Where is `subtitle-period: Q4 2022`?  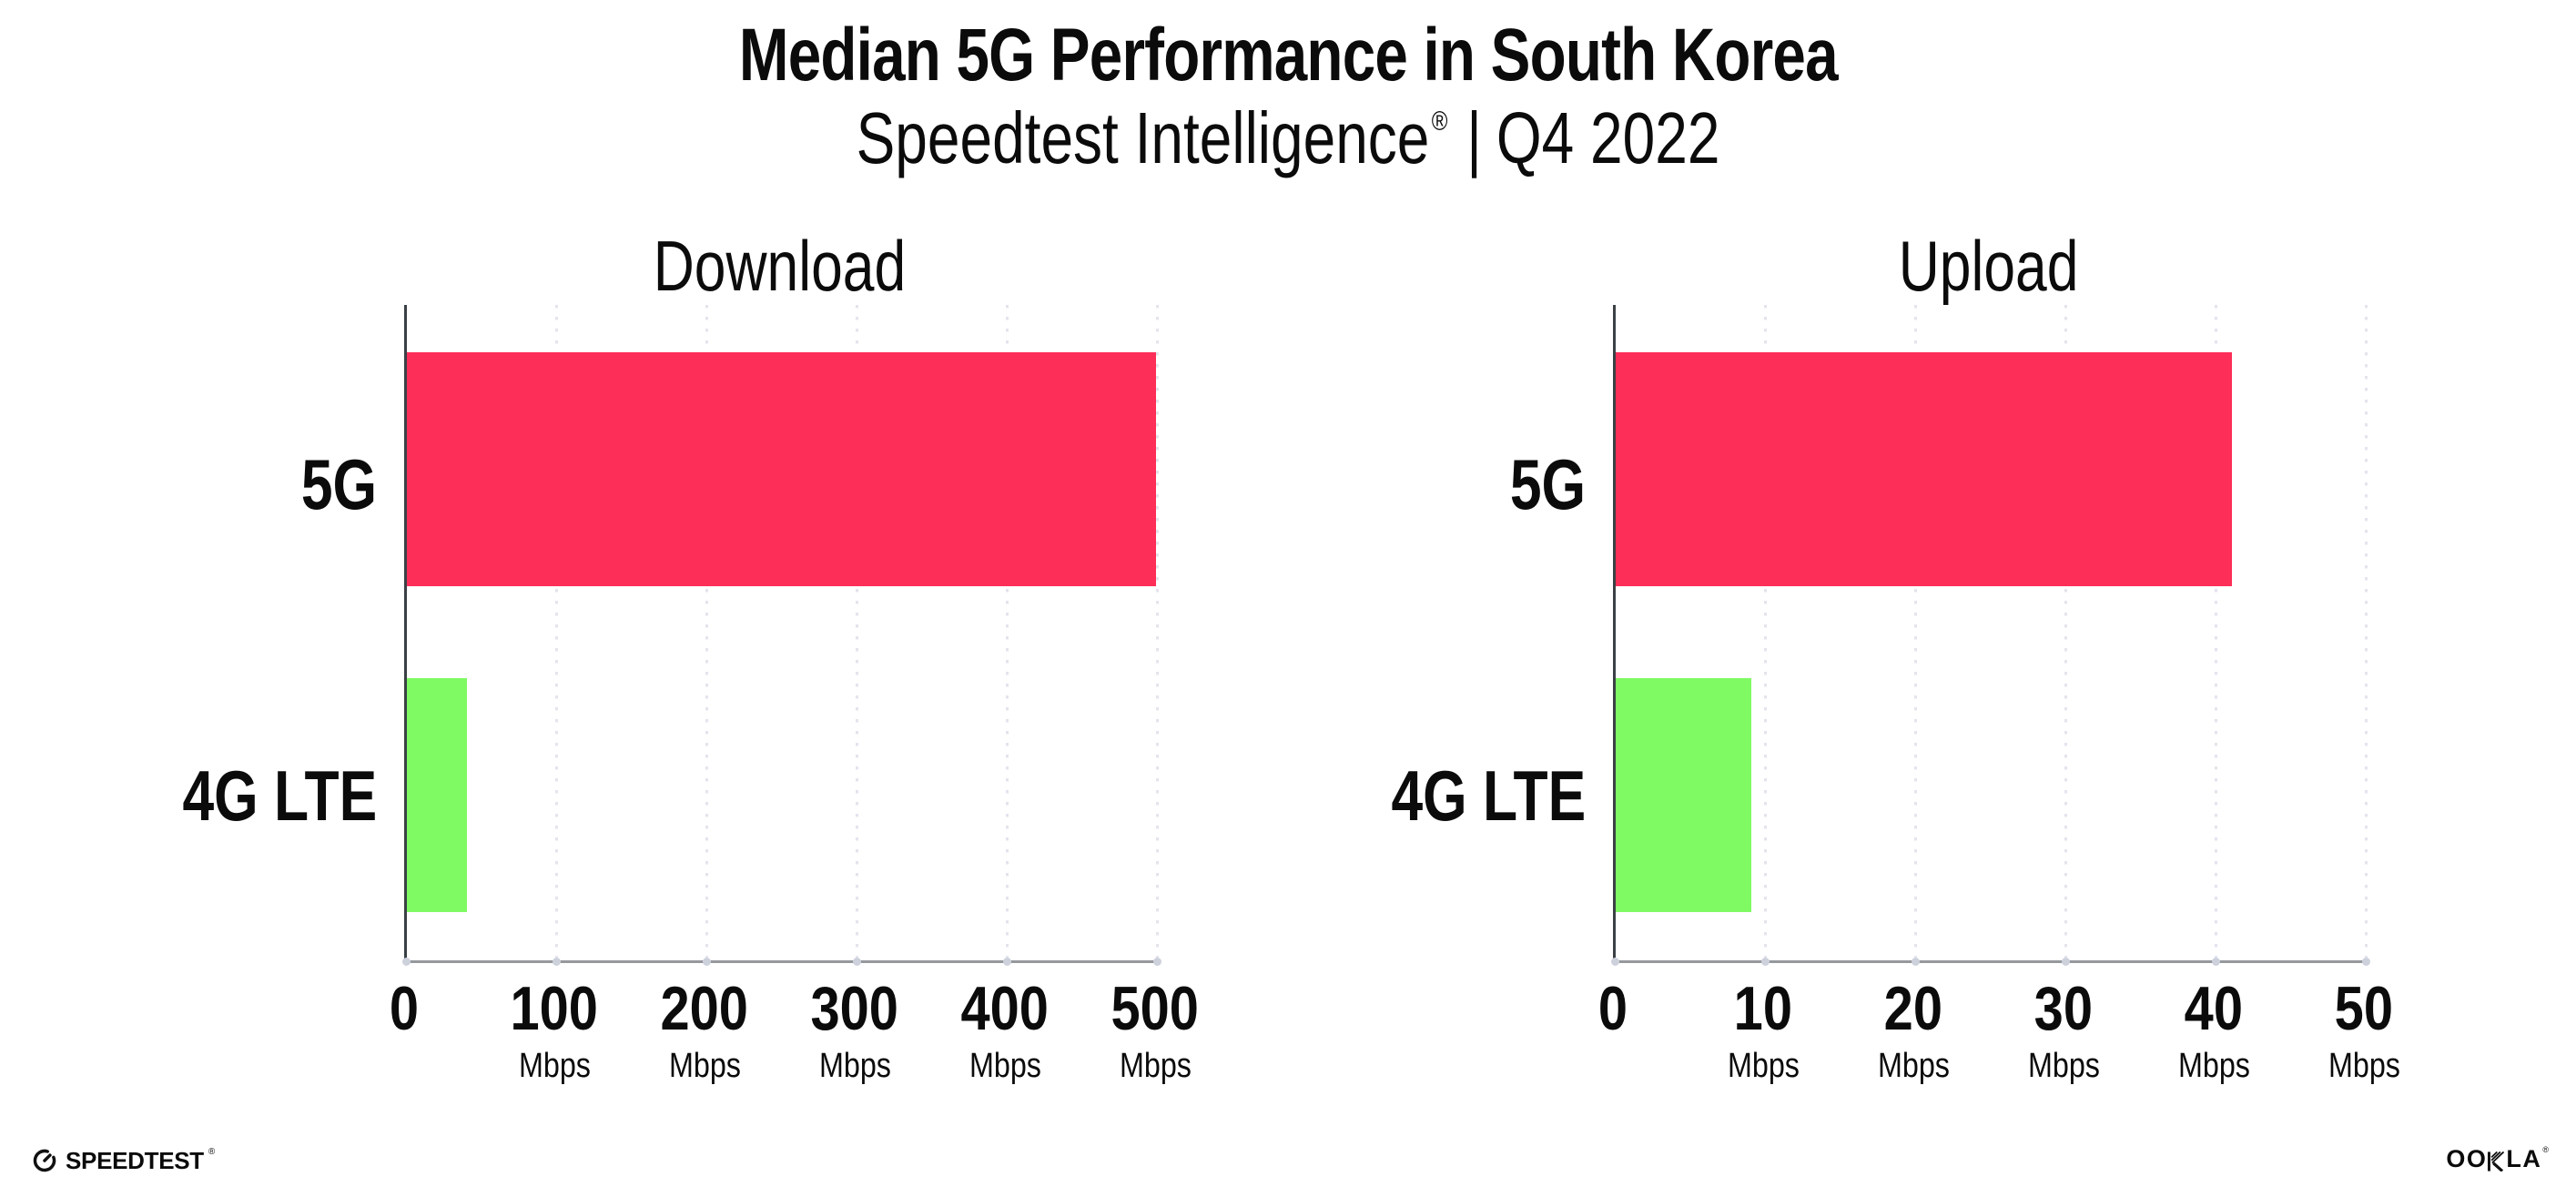 subtitle-period: Q4 2022 is located at coordinates (1608, 138).